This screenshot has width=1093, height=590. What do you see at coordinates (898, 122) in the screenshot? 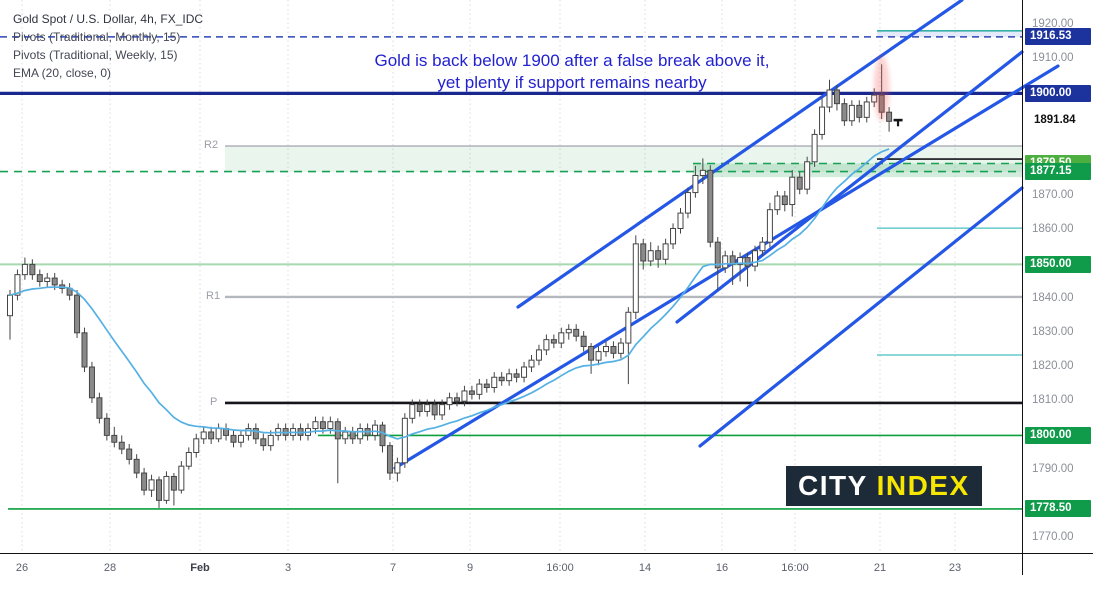
I see `last-price-marker` at bounding box center [898, 122].